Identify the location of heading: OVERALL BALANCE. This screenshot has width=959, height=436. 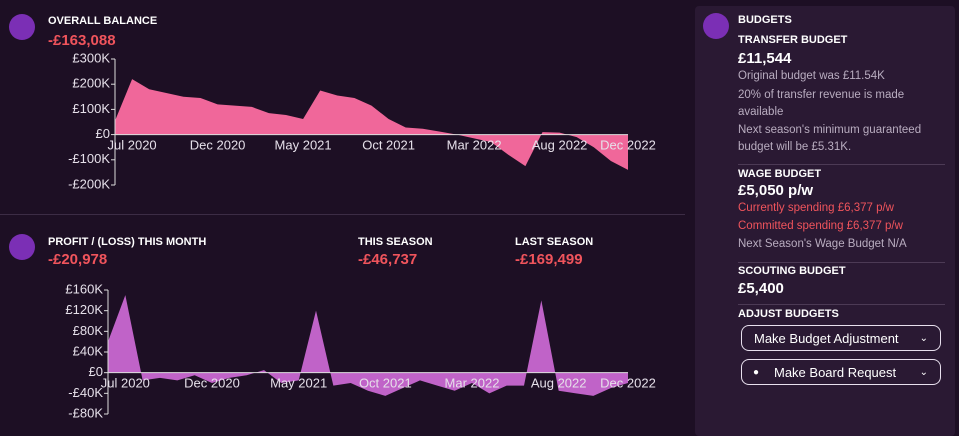
(103, 21).